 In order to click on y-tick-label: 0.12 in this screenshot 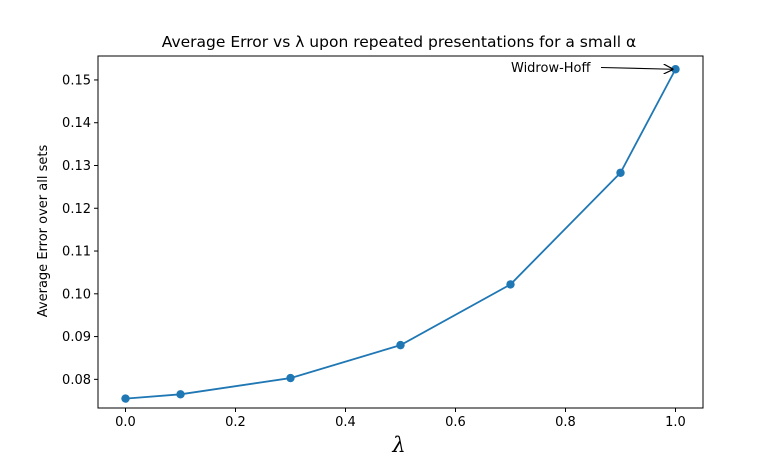, I will do `click(76, 209)`.